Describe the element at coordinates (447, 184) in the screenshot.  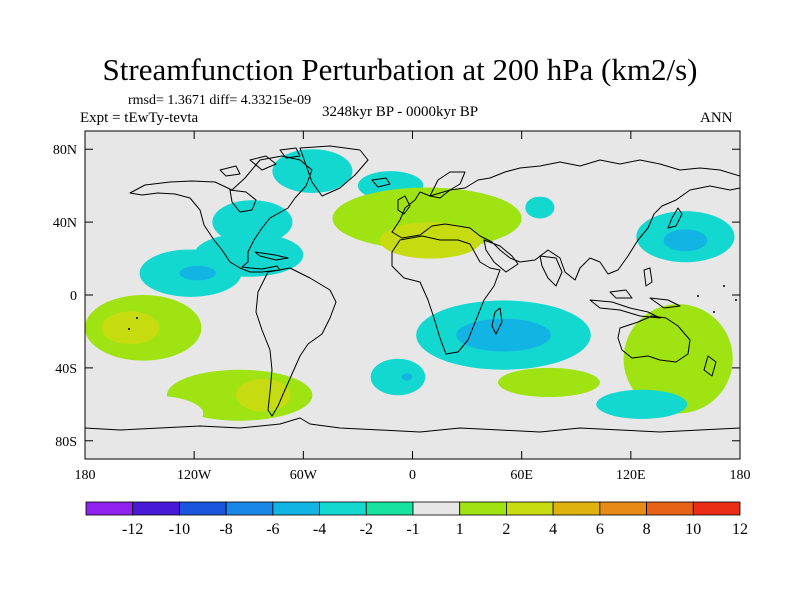
I see `coast-scandinavia` at that location.